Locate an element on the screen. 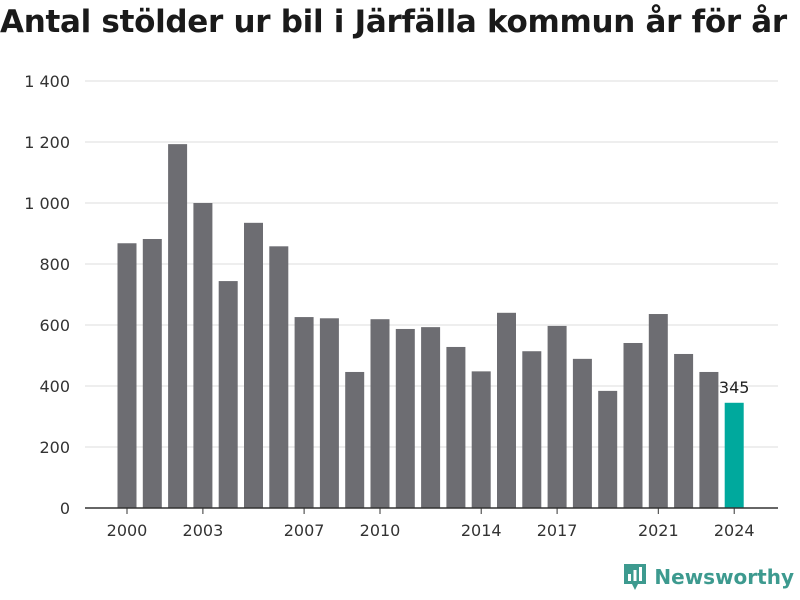 This screenshot has height=600, width=800. y-tick-label: 200 is located at coordinates (54, 447).